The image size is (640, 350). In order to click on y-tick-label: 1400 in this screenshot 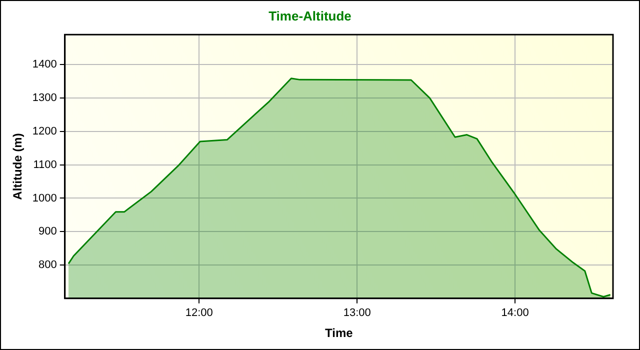, I will do `click(44, 64)`.